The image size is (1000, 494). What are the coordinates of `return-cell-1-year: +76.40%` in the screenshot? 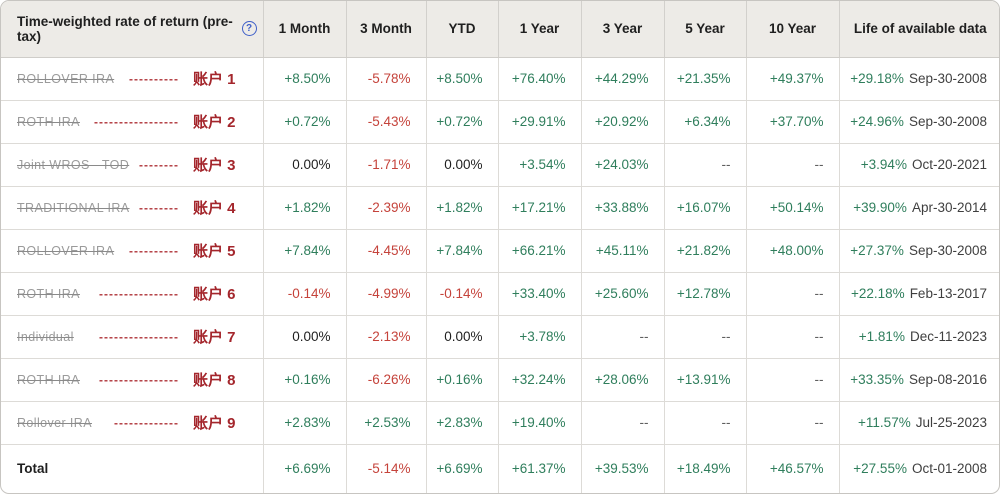 It's located at (539, 78).